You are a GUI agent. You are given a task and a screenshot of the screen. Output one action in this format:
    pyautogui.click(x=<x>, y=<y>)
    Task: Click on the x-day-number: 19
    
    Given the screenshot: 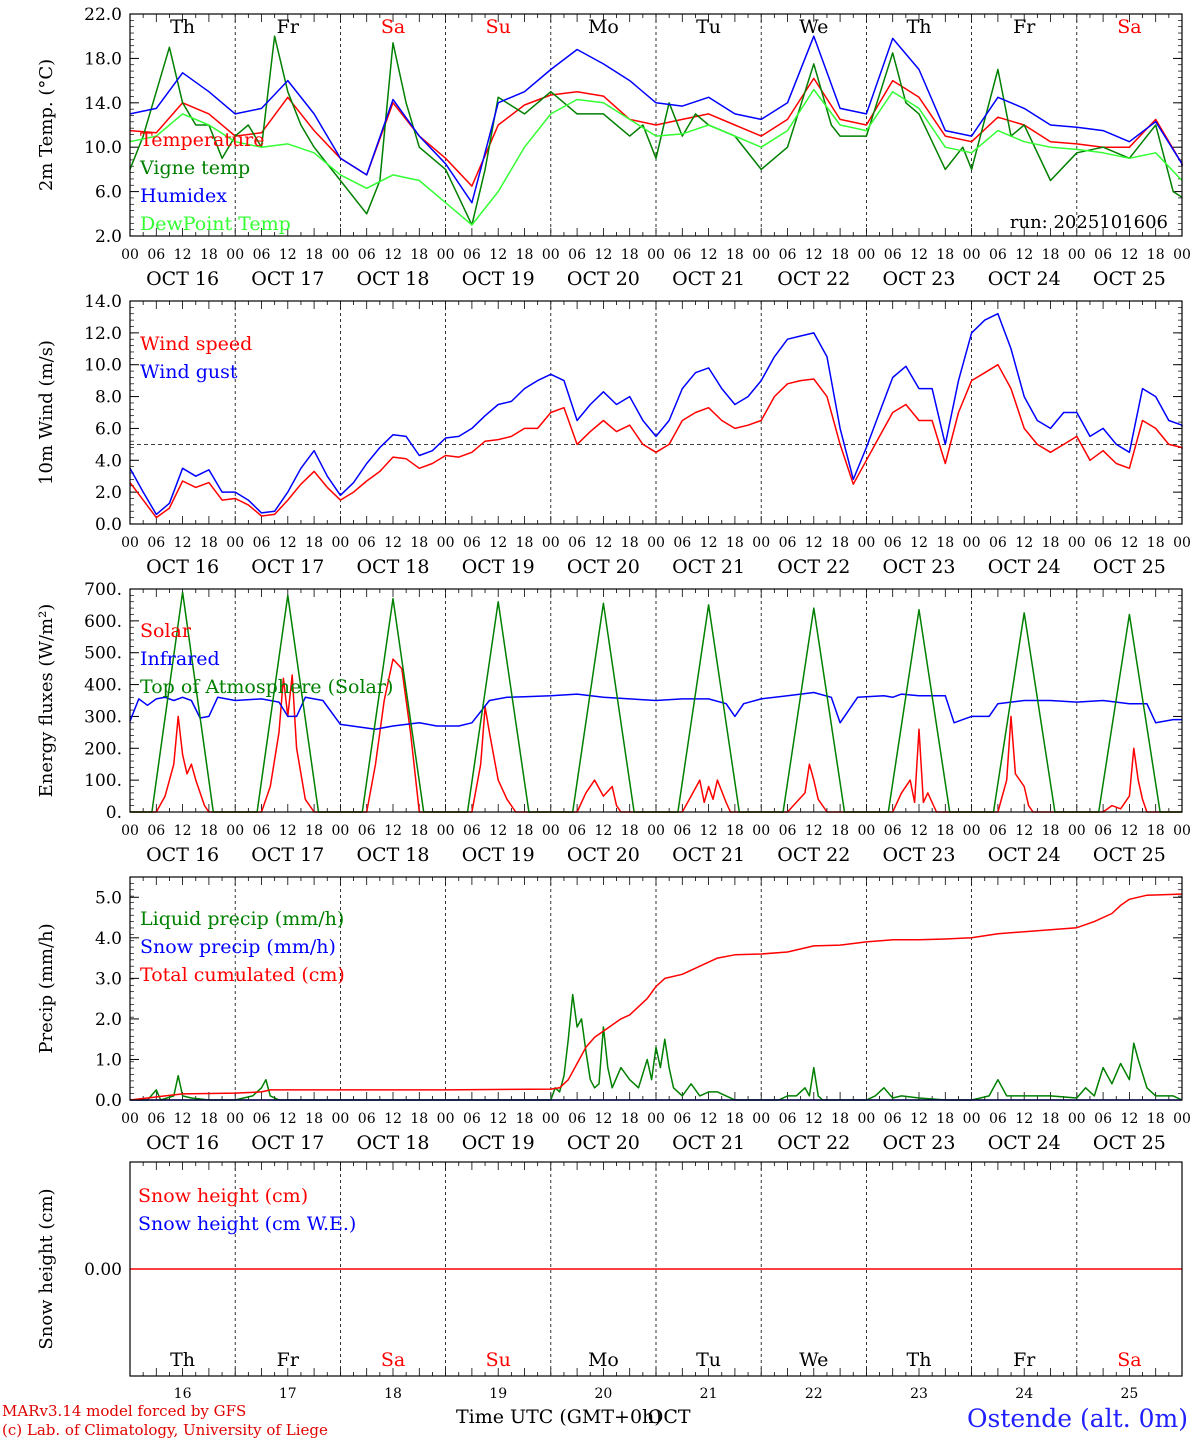 What is the action you would take?
    pyautogui.click(x=498, y=1394)
    